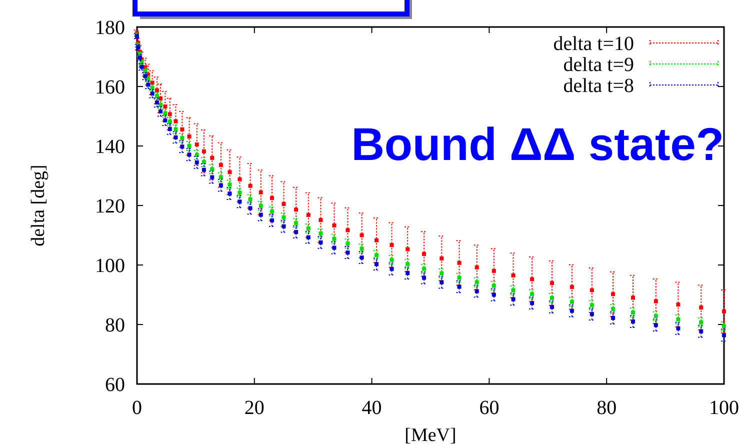 This screenshot has width=749, height=448. Describe the element at coordinates (489, 408) in the screenshot. I see `x-tick-label: 60` at that location.